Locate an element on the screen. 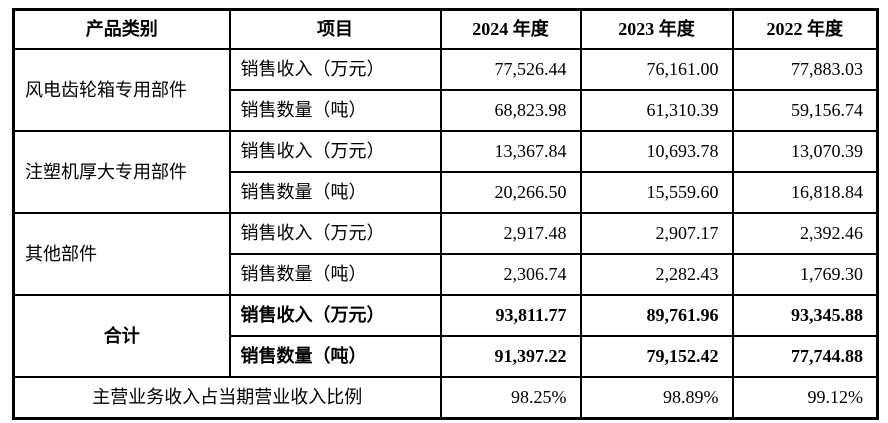 The image size is (888, 423). header-row: 产品类别 项目 2024 年度 2023 年度 2022 年度 is located at coordinates (445, 29).